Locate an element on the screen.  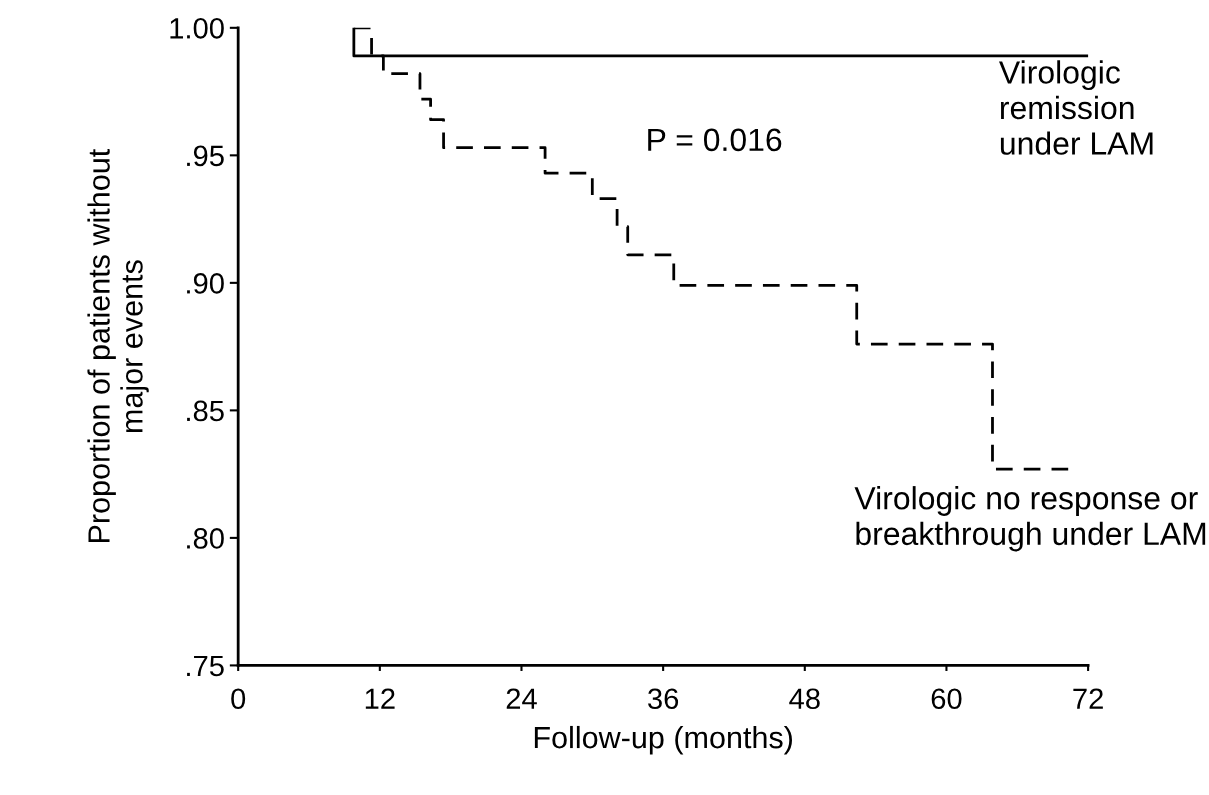
x-axis-title: Follow-up (months) is located at coordinates (663, 740).